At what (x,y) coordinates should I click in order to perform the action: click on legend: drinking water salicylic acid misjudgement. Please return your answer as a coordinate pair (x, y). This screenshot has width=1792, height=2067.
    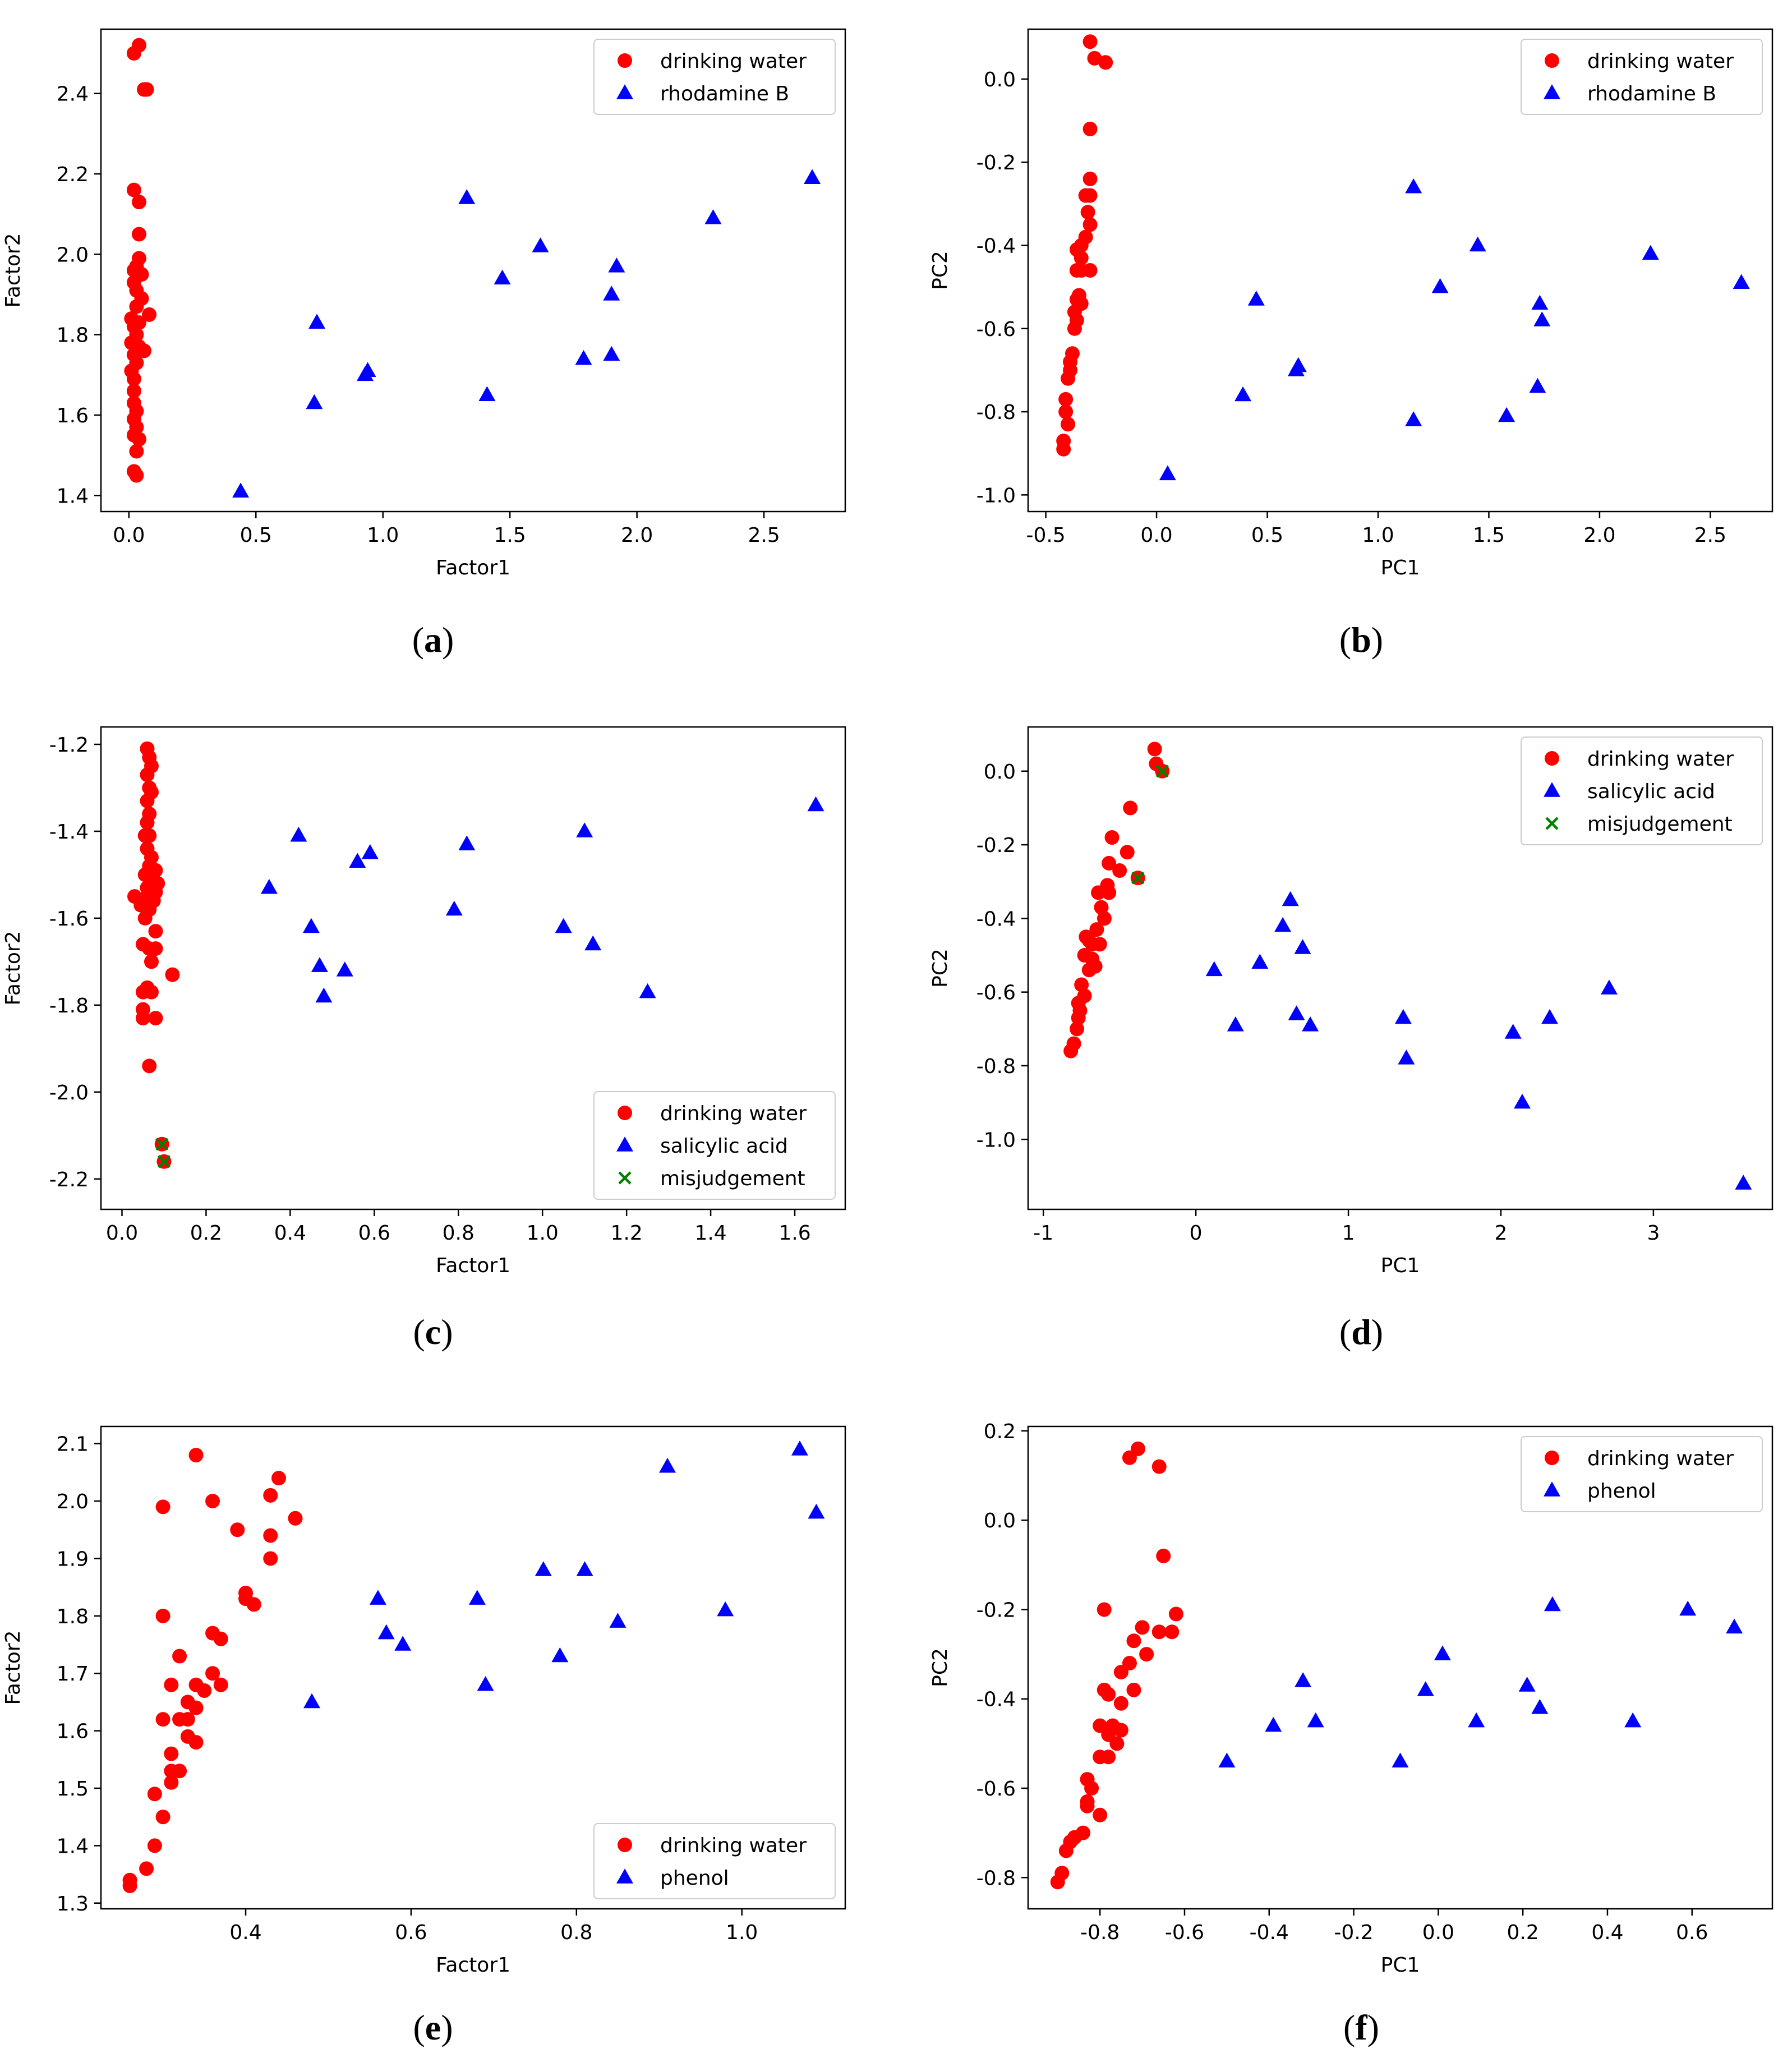
    Looking at the image, I should click on (714, 1145).